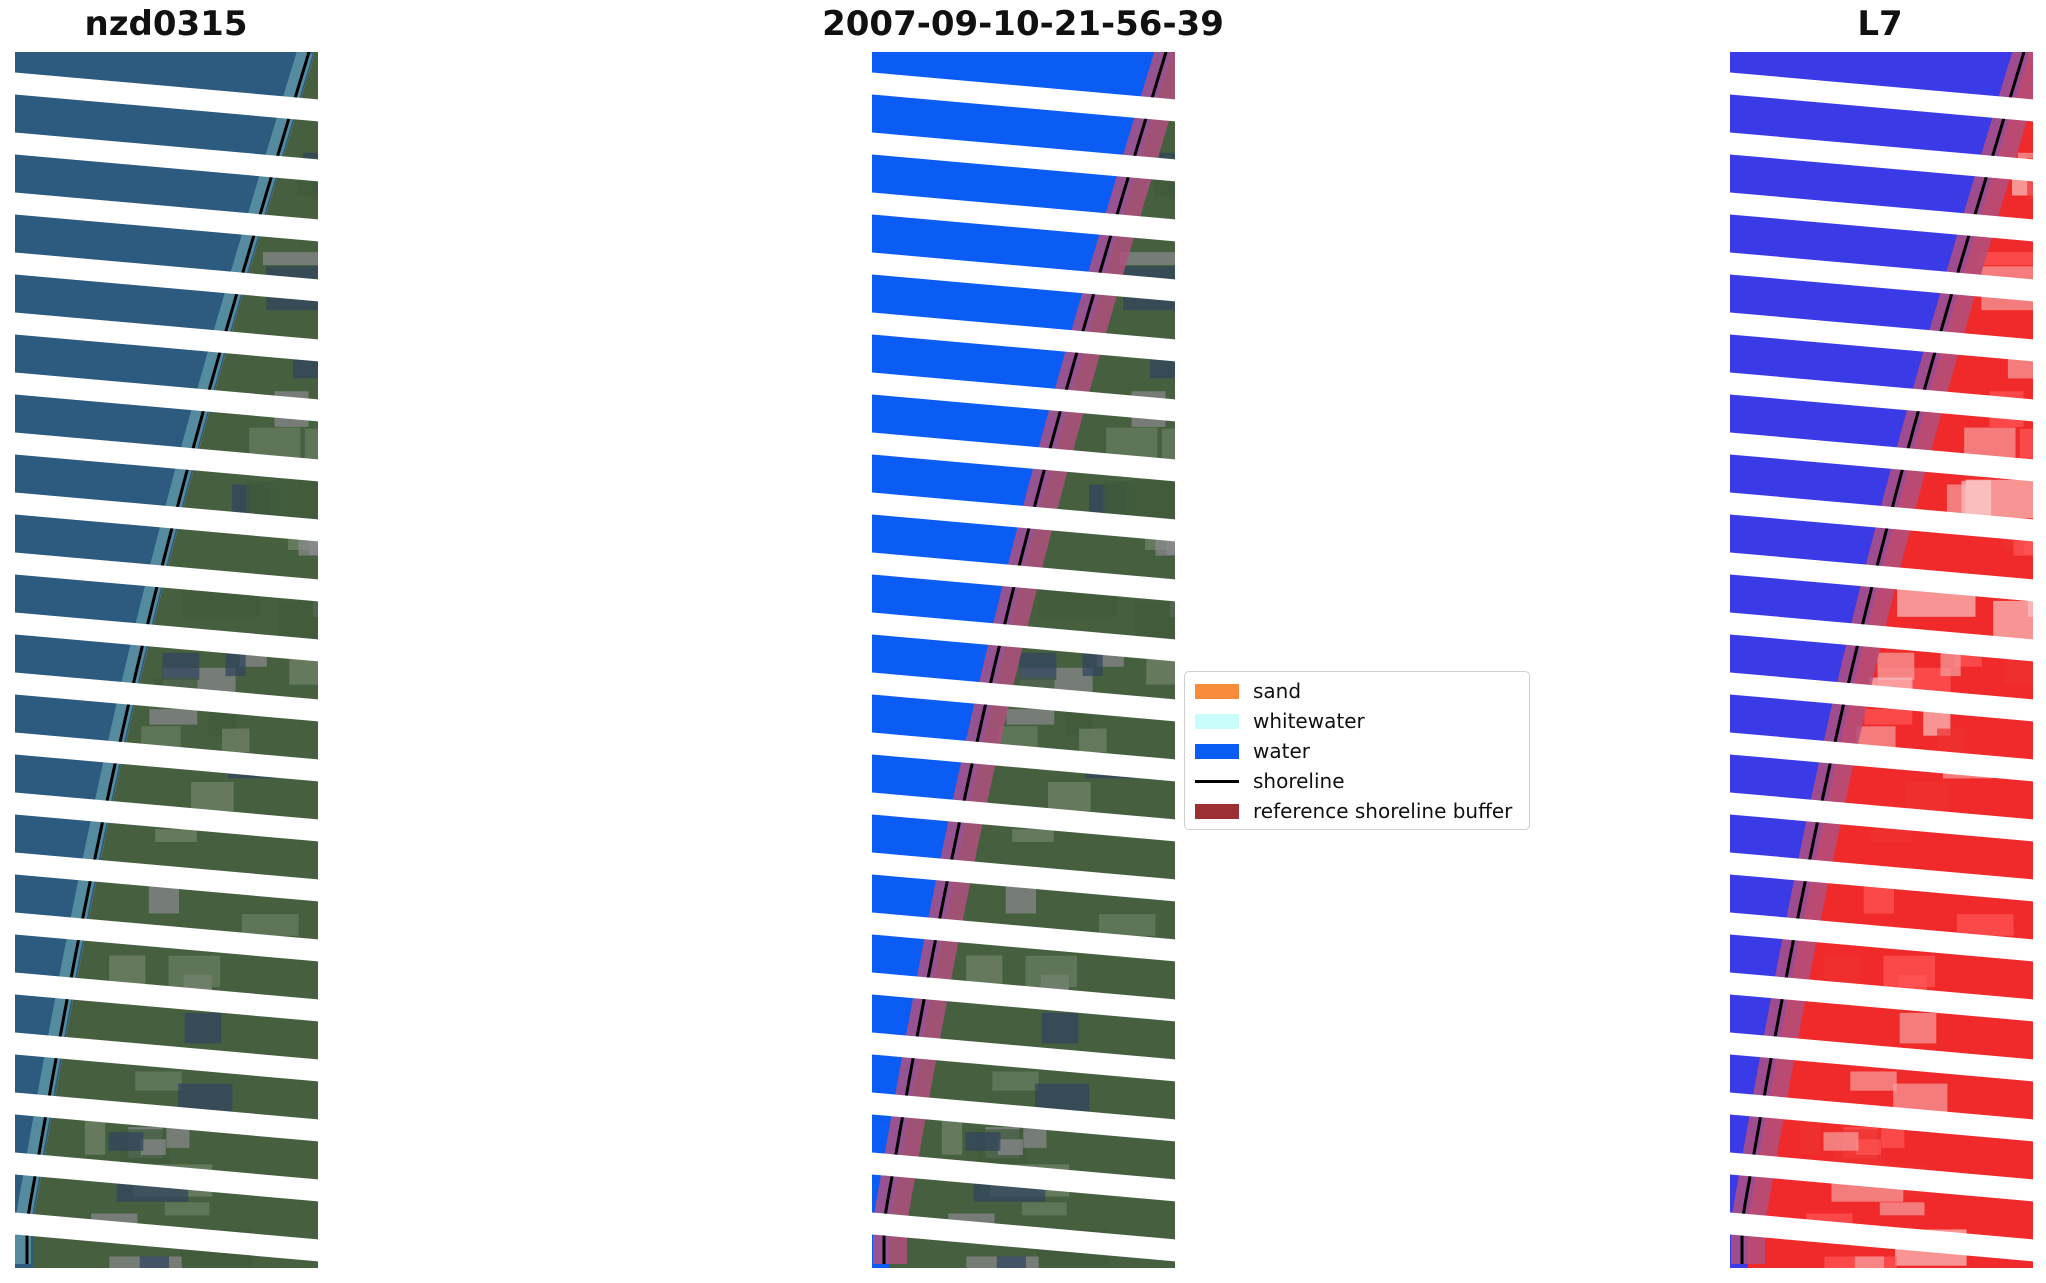 The height and width of the screenshot is (1283, 2046). What do you see at coordinates (1299, 781) in the screenshot?
I see `legend-label-shoreline: shoreline` at bounding box center [1299, 781].